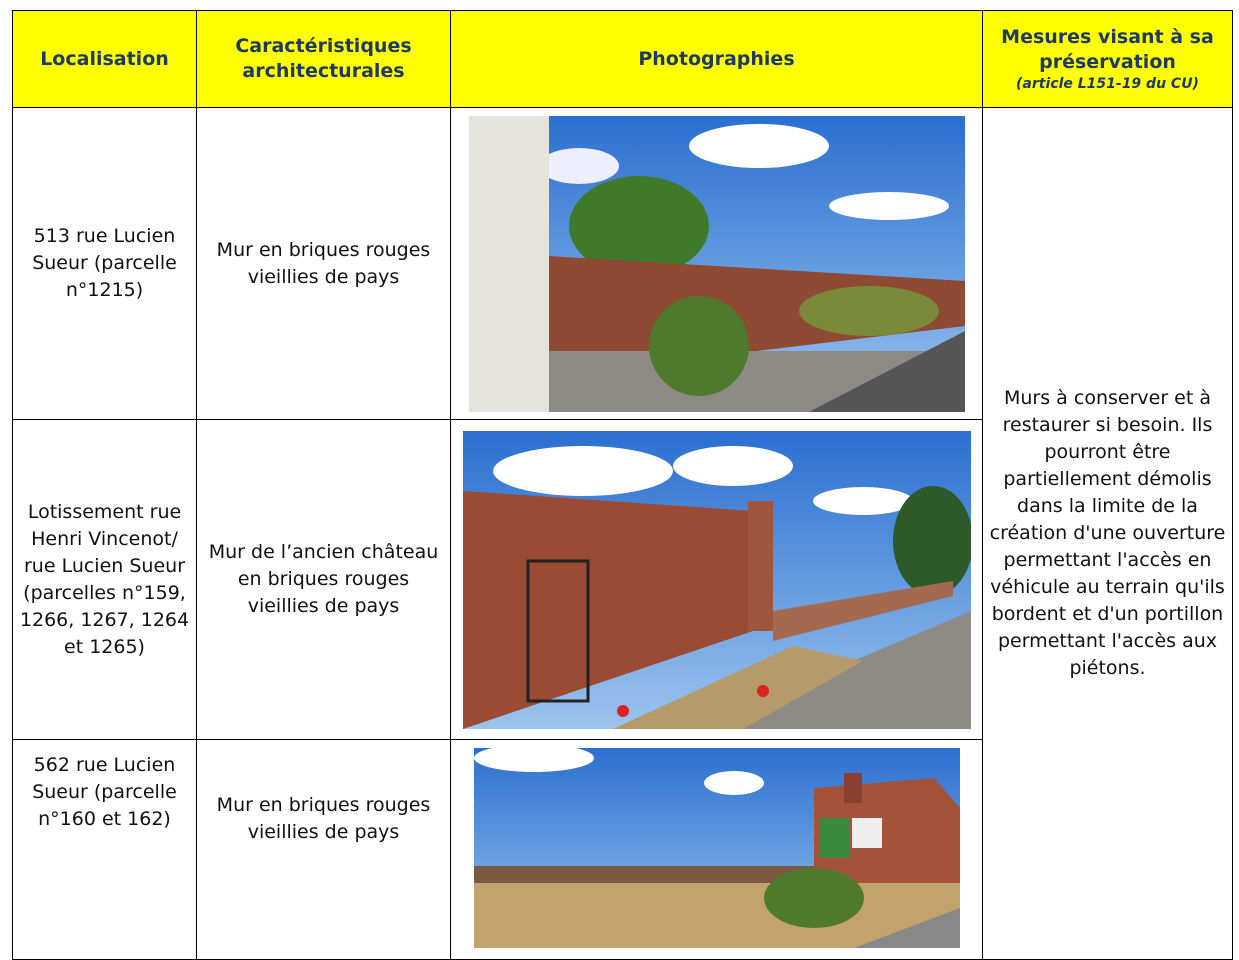 The image size is (1239, 960). What do you see at coordinates (104, 263) in the screenshot?
I see `location: 513 rue Lucien Sueur (parcelle n°1215)` at bounding box center [104, 263].